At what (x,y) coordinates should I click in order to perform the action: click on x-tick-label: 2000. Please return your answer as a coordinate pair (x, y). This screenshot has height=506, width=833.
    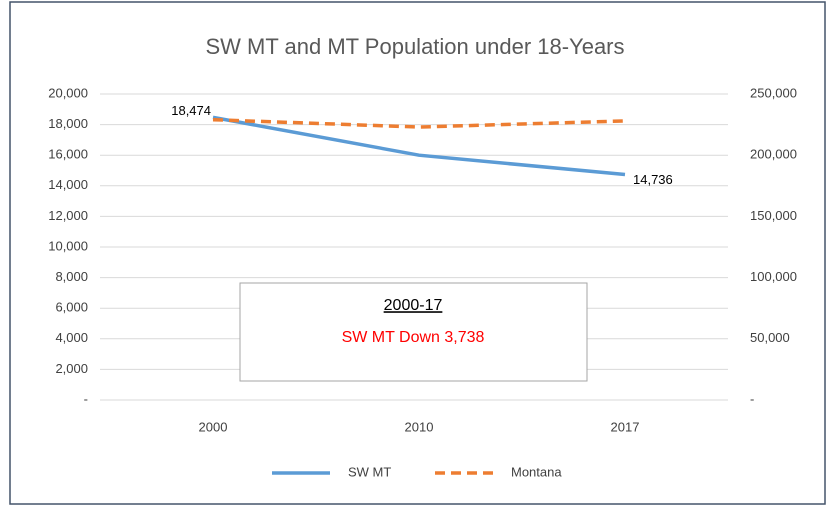
    Looking at the image, I should click on (213, 426).